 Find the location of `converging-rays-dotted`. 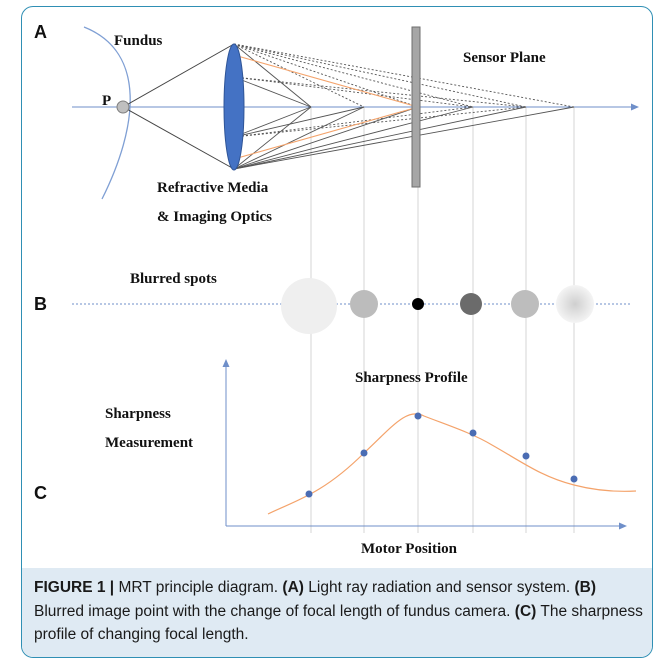

converging-rays-dotted is located at coordinates (404, 90).